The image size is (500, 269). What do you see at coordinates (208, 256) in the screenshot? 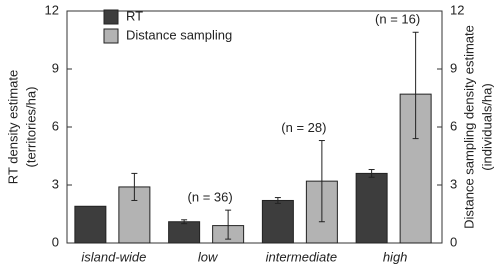
I see `x-tick-label: low` at bounding box center [208, 256].